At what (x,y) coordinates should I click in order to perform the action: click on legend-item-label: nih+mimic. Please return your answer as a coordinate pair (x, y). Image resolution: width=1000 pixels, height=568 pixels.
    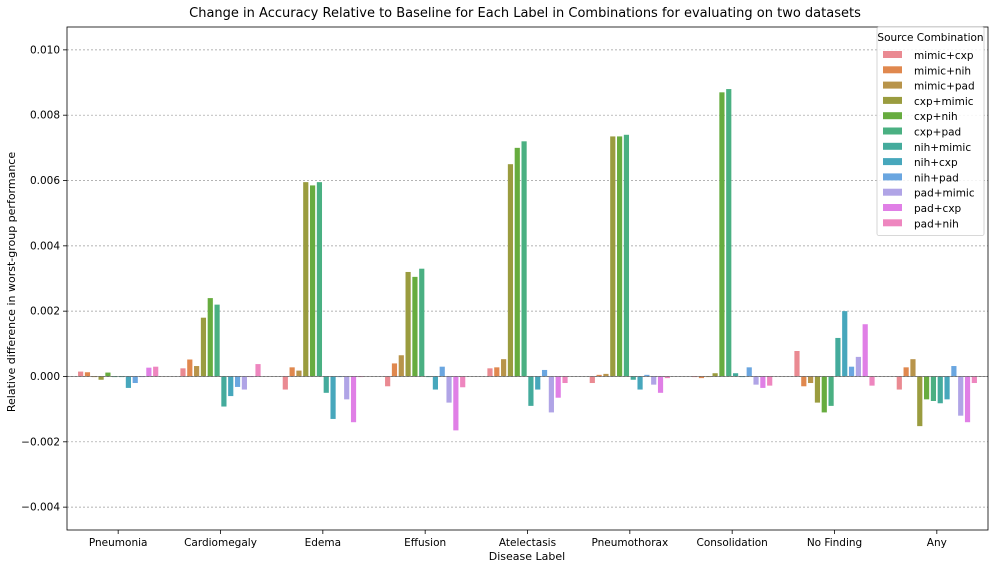
    Looking at the image, I should click on (942, 148).